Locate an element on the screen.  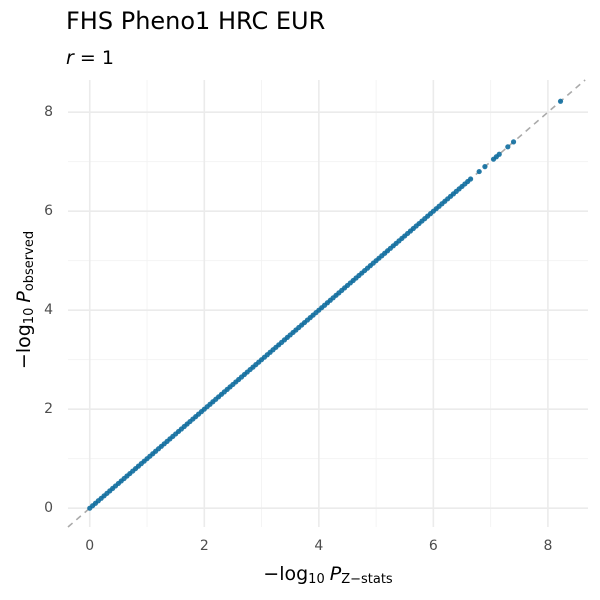
x-label-var: P is located at coordinates (336, 574).